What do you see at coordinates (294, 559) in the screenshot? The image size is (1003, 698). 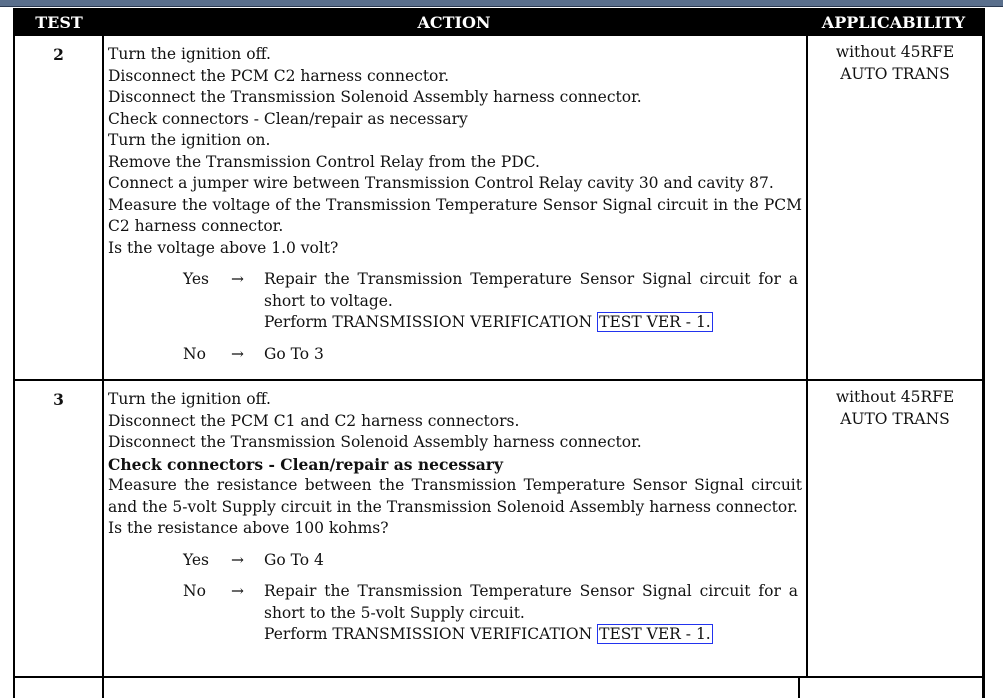 I see `yes-text: Go To 4` at bounding box center [294, 559].